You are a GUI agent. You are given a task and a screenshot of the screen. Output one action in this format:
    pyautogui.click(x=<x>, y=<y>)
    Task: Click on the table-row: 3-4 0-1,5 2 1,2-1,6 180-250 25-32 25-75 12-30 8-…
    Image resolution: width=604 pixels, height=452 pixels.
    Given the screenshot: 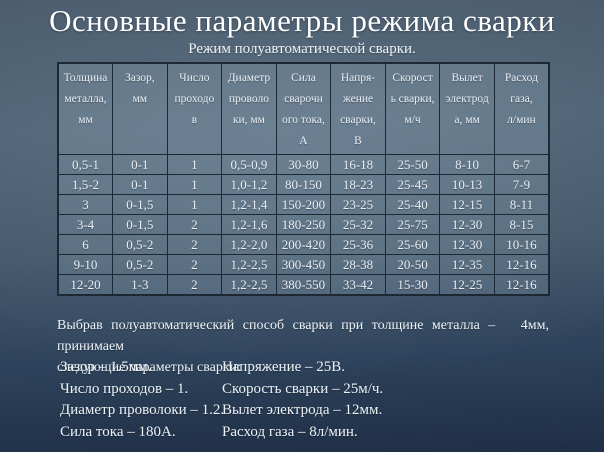 What is the action you would take?
    pyautogui.click(x=303, y=224)
    